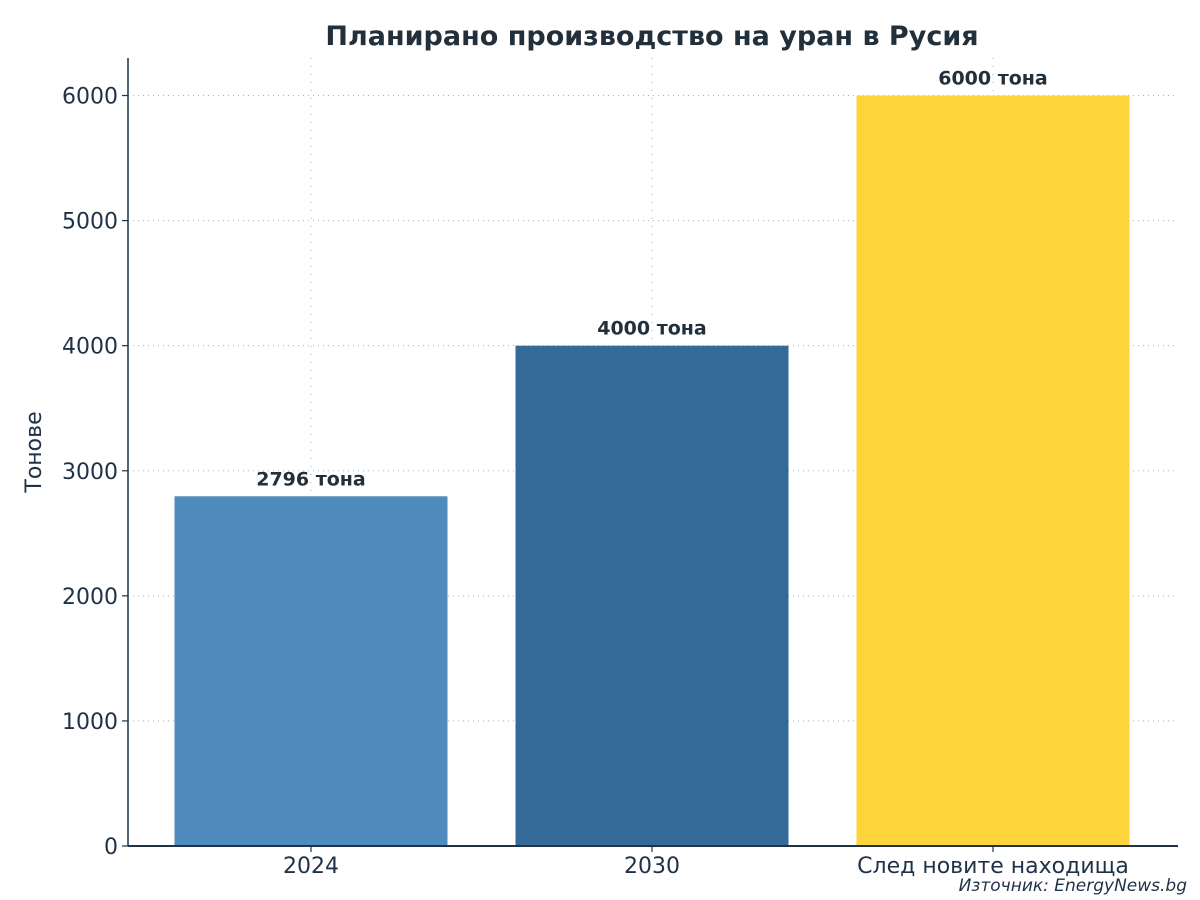  Describe the element at coordinates (311, 479) in the screenshot. I see `data-label-1: 2796 тона` at that location.